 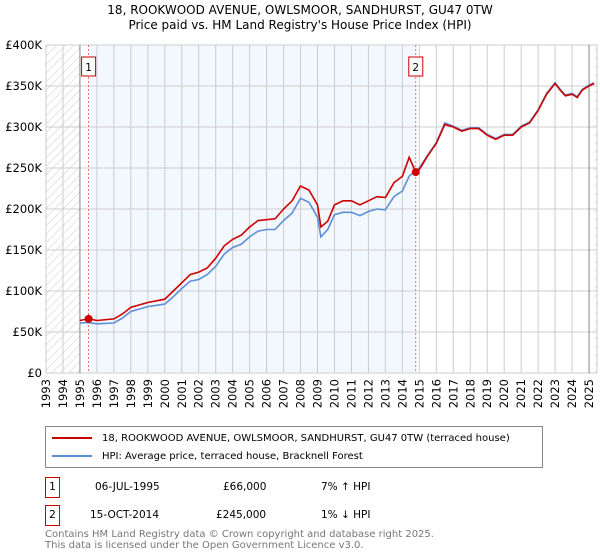 What do you see at coordinates (301, 393) in the screenshot?
I see `x-tick-label: 2008` at bounding box center [301, 393].